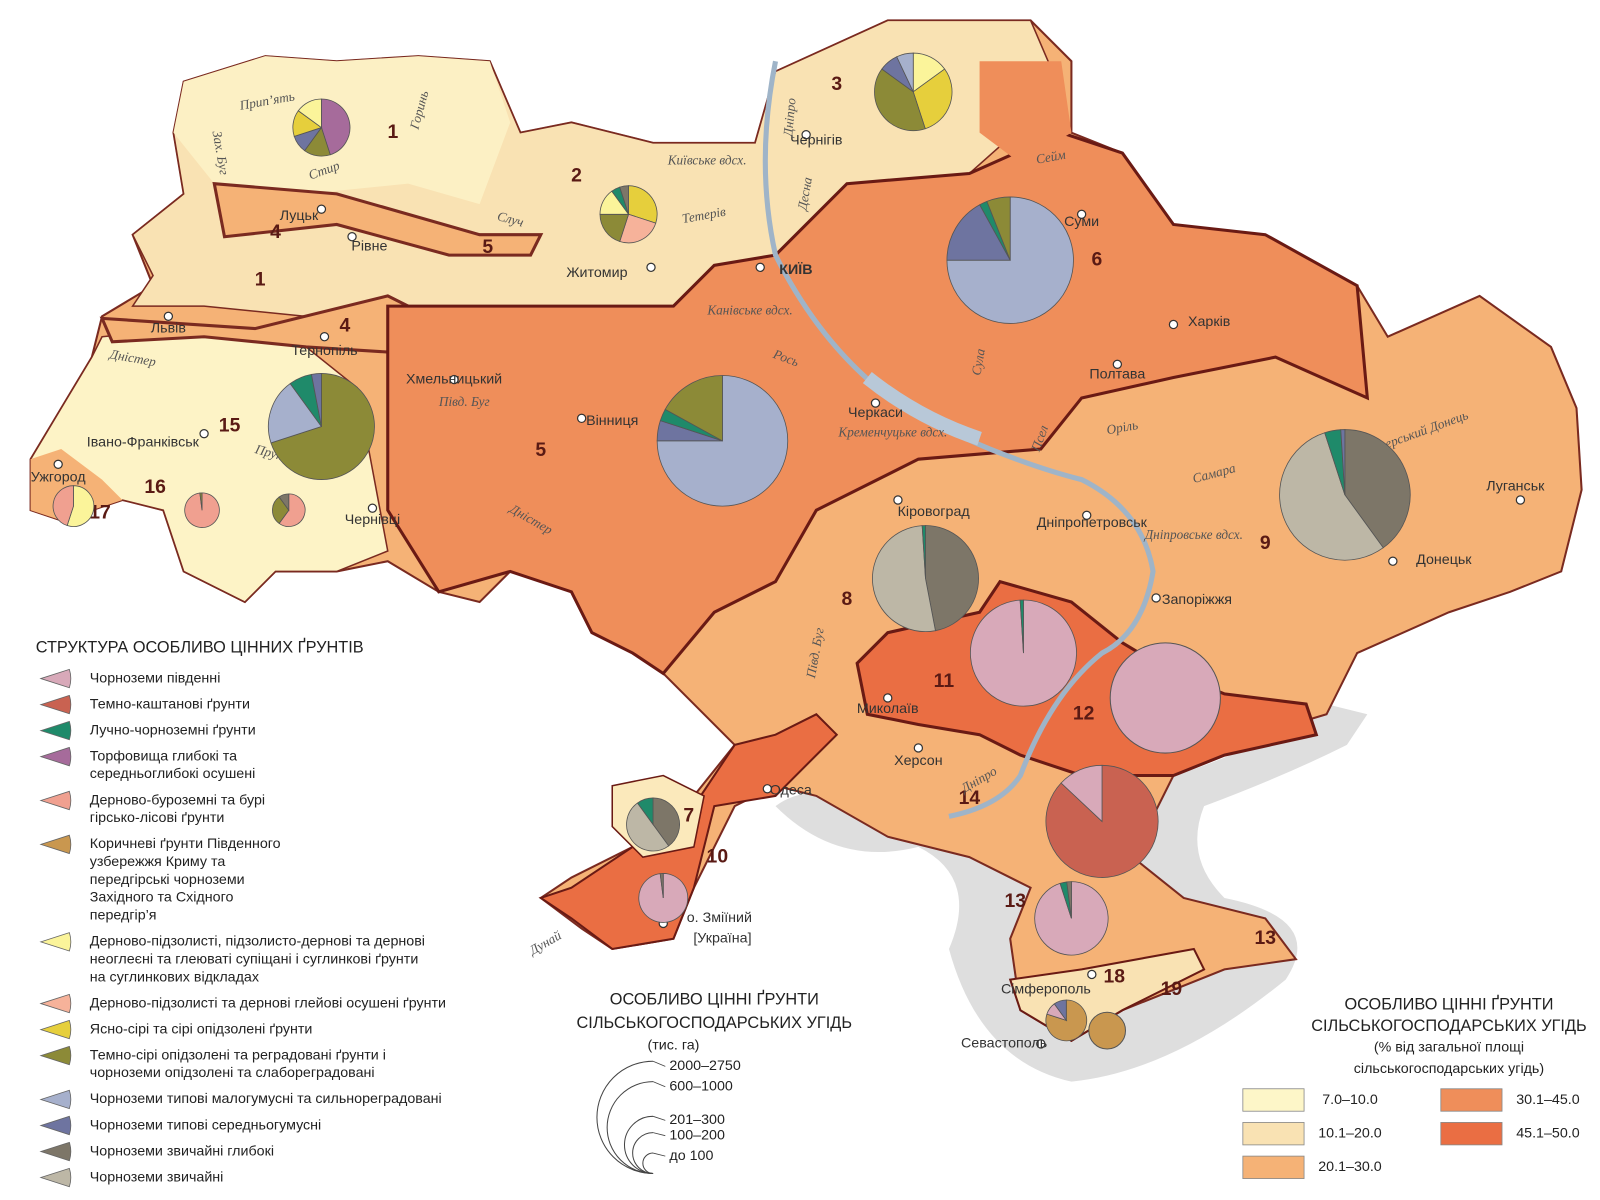 The image size is (1600, 1200). I want to click on legend-label: Торфовища глибокі та, so click(163, 756).